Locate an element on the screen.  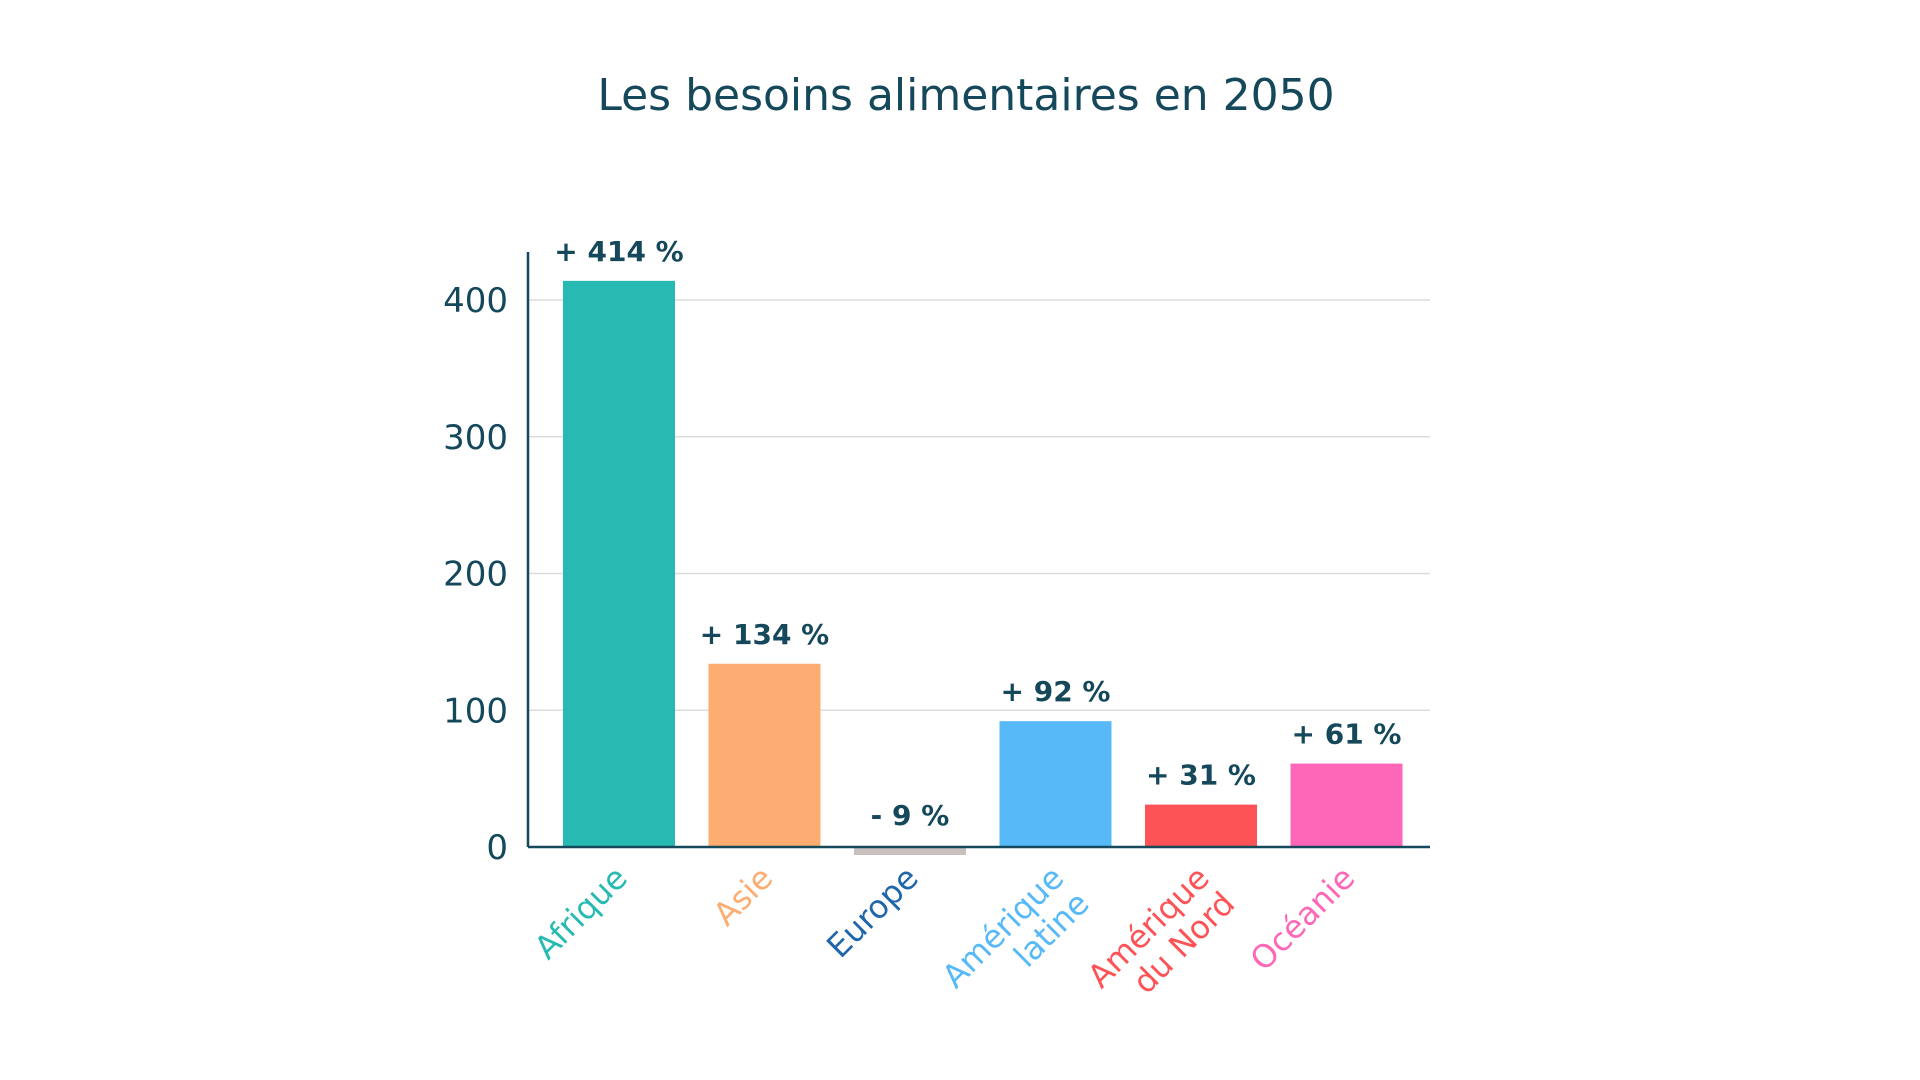
data-label: + 92 % is located at coordinates (1056, 691).